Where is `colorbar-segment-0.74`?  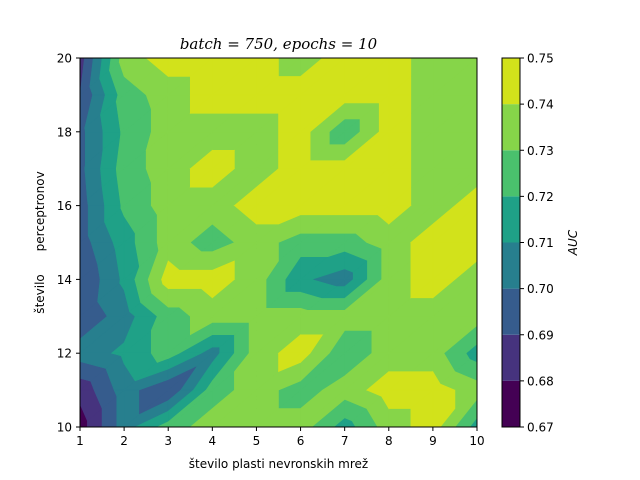 colorbar-segment-0.74 is located at coordinates (511, 81).